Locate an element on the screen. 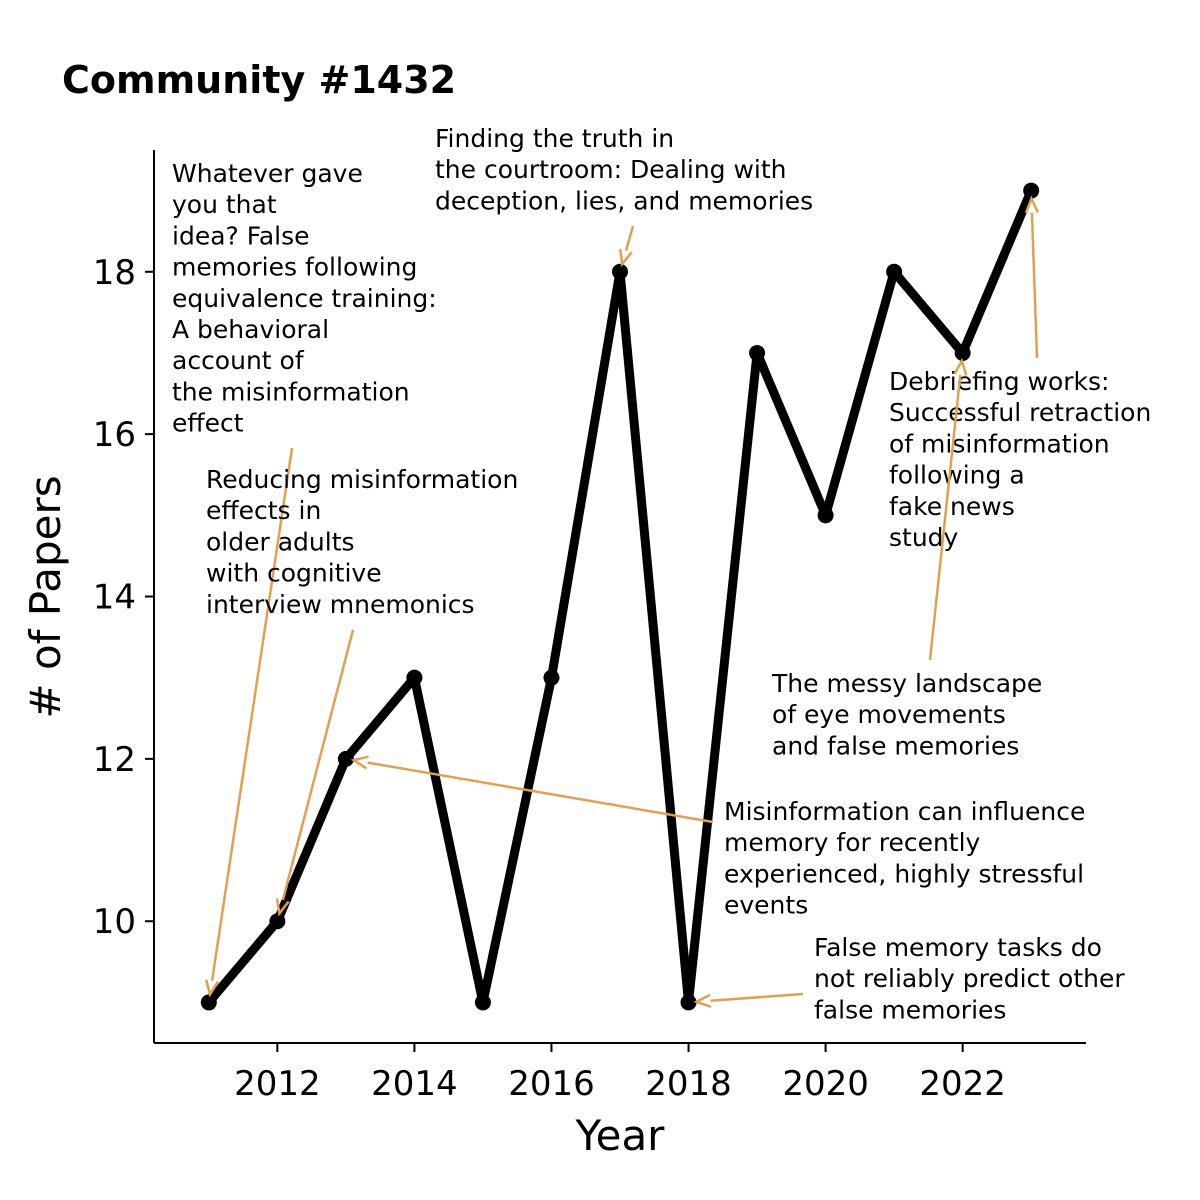  x-tick-label: 2016 is located at coordinates (551, 1084).